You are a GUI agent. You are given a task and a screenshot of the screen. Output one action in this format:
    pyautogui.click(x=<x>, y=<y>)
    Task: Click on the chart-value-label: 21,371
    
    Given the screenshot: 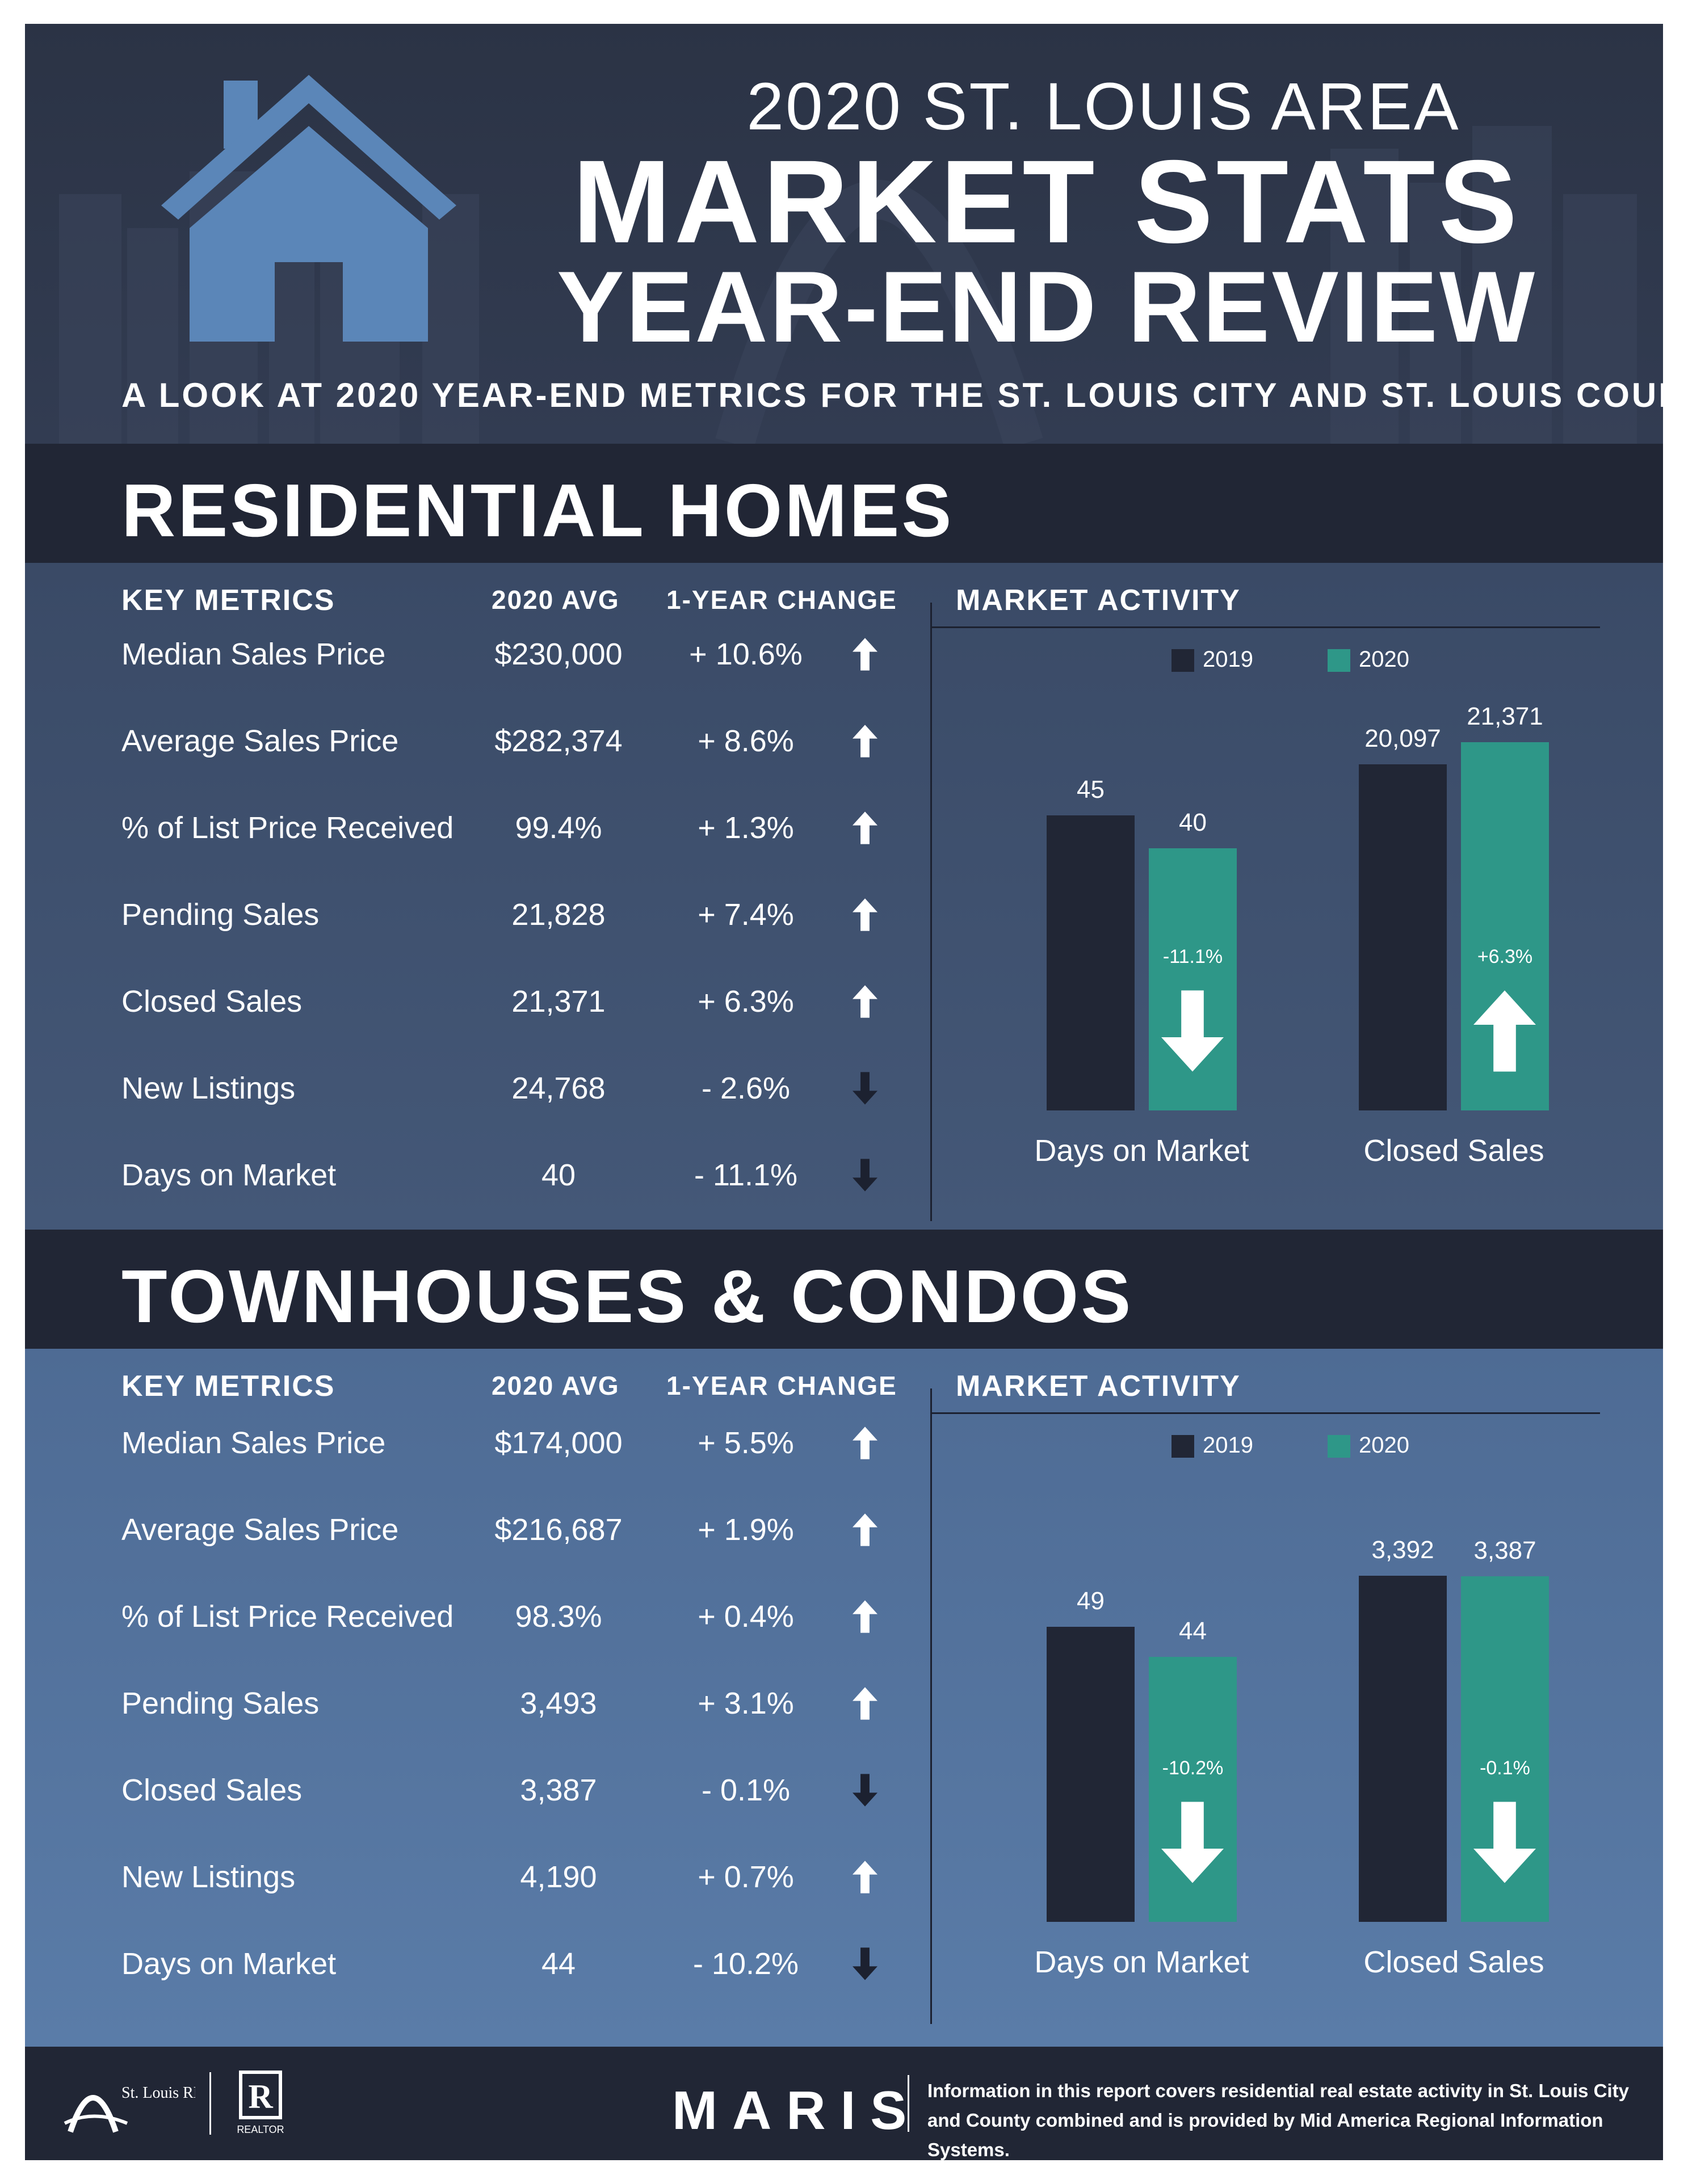 What is the action you would take?
    pyautogui.click(x=1505, y=716)
    